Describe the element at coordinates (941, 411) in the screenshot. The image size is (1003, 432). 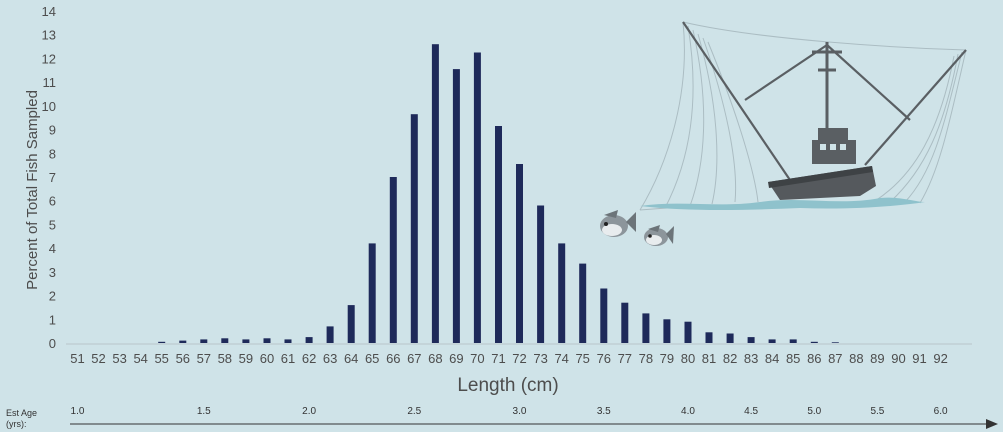
I see `age-tick-label: 6.0` at that location.